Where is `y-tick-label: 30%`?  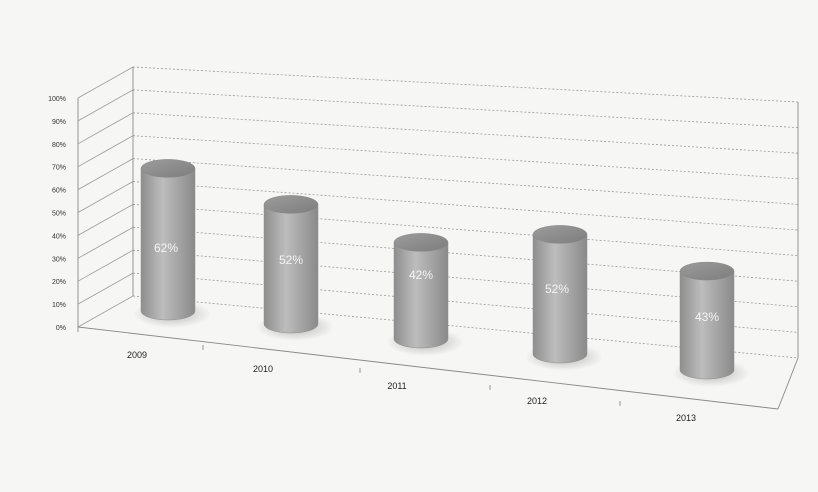
y-tick-label: 30% is located at coordinates (59, 259).